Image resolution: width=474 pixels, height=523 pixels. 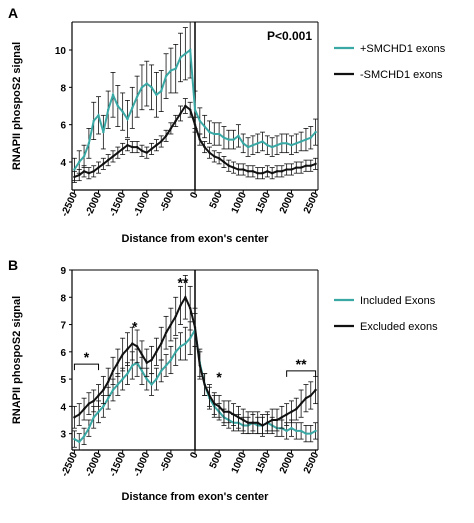 I want to click on y-tick-label: 10, so click(x=61, y=51).